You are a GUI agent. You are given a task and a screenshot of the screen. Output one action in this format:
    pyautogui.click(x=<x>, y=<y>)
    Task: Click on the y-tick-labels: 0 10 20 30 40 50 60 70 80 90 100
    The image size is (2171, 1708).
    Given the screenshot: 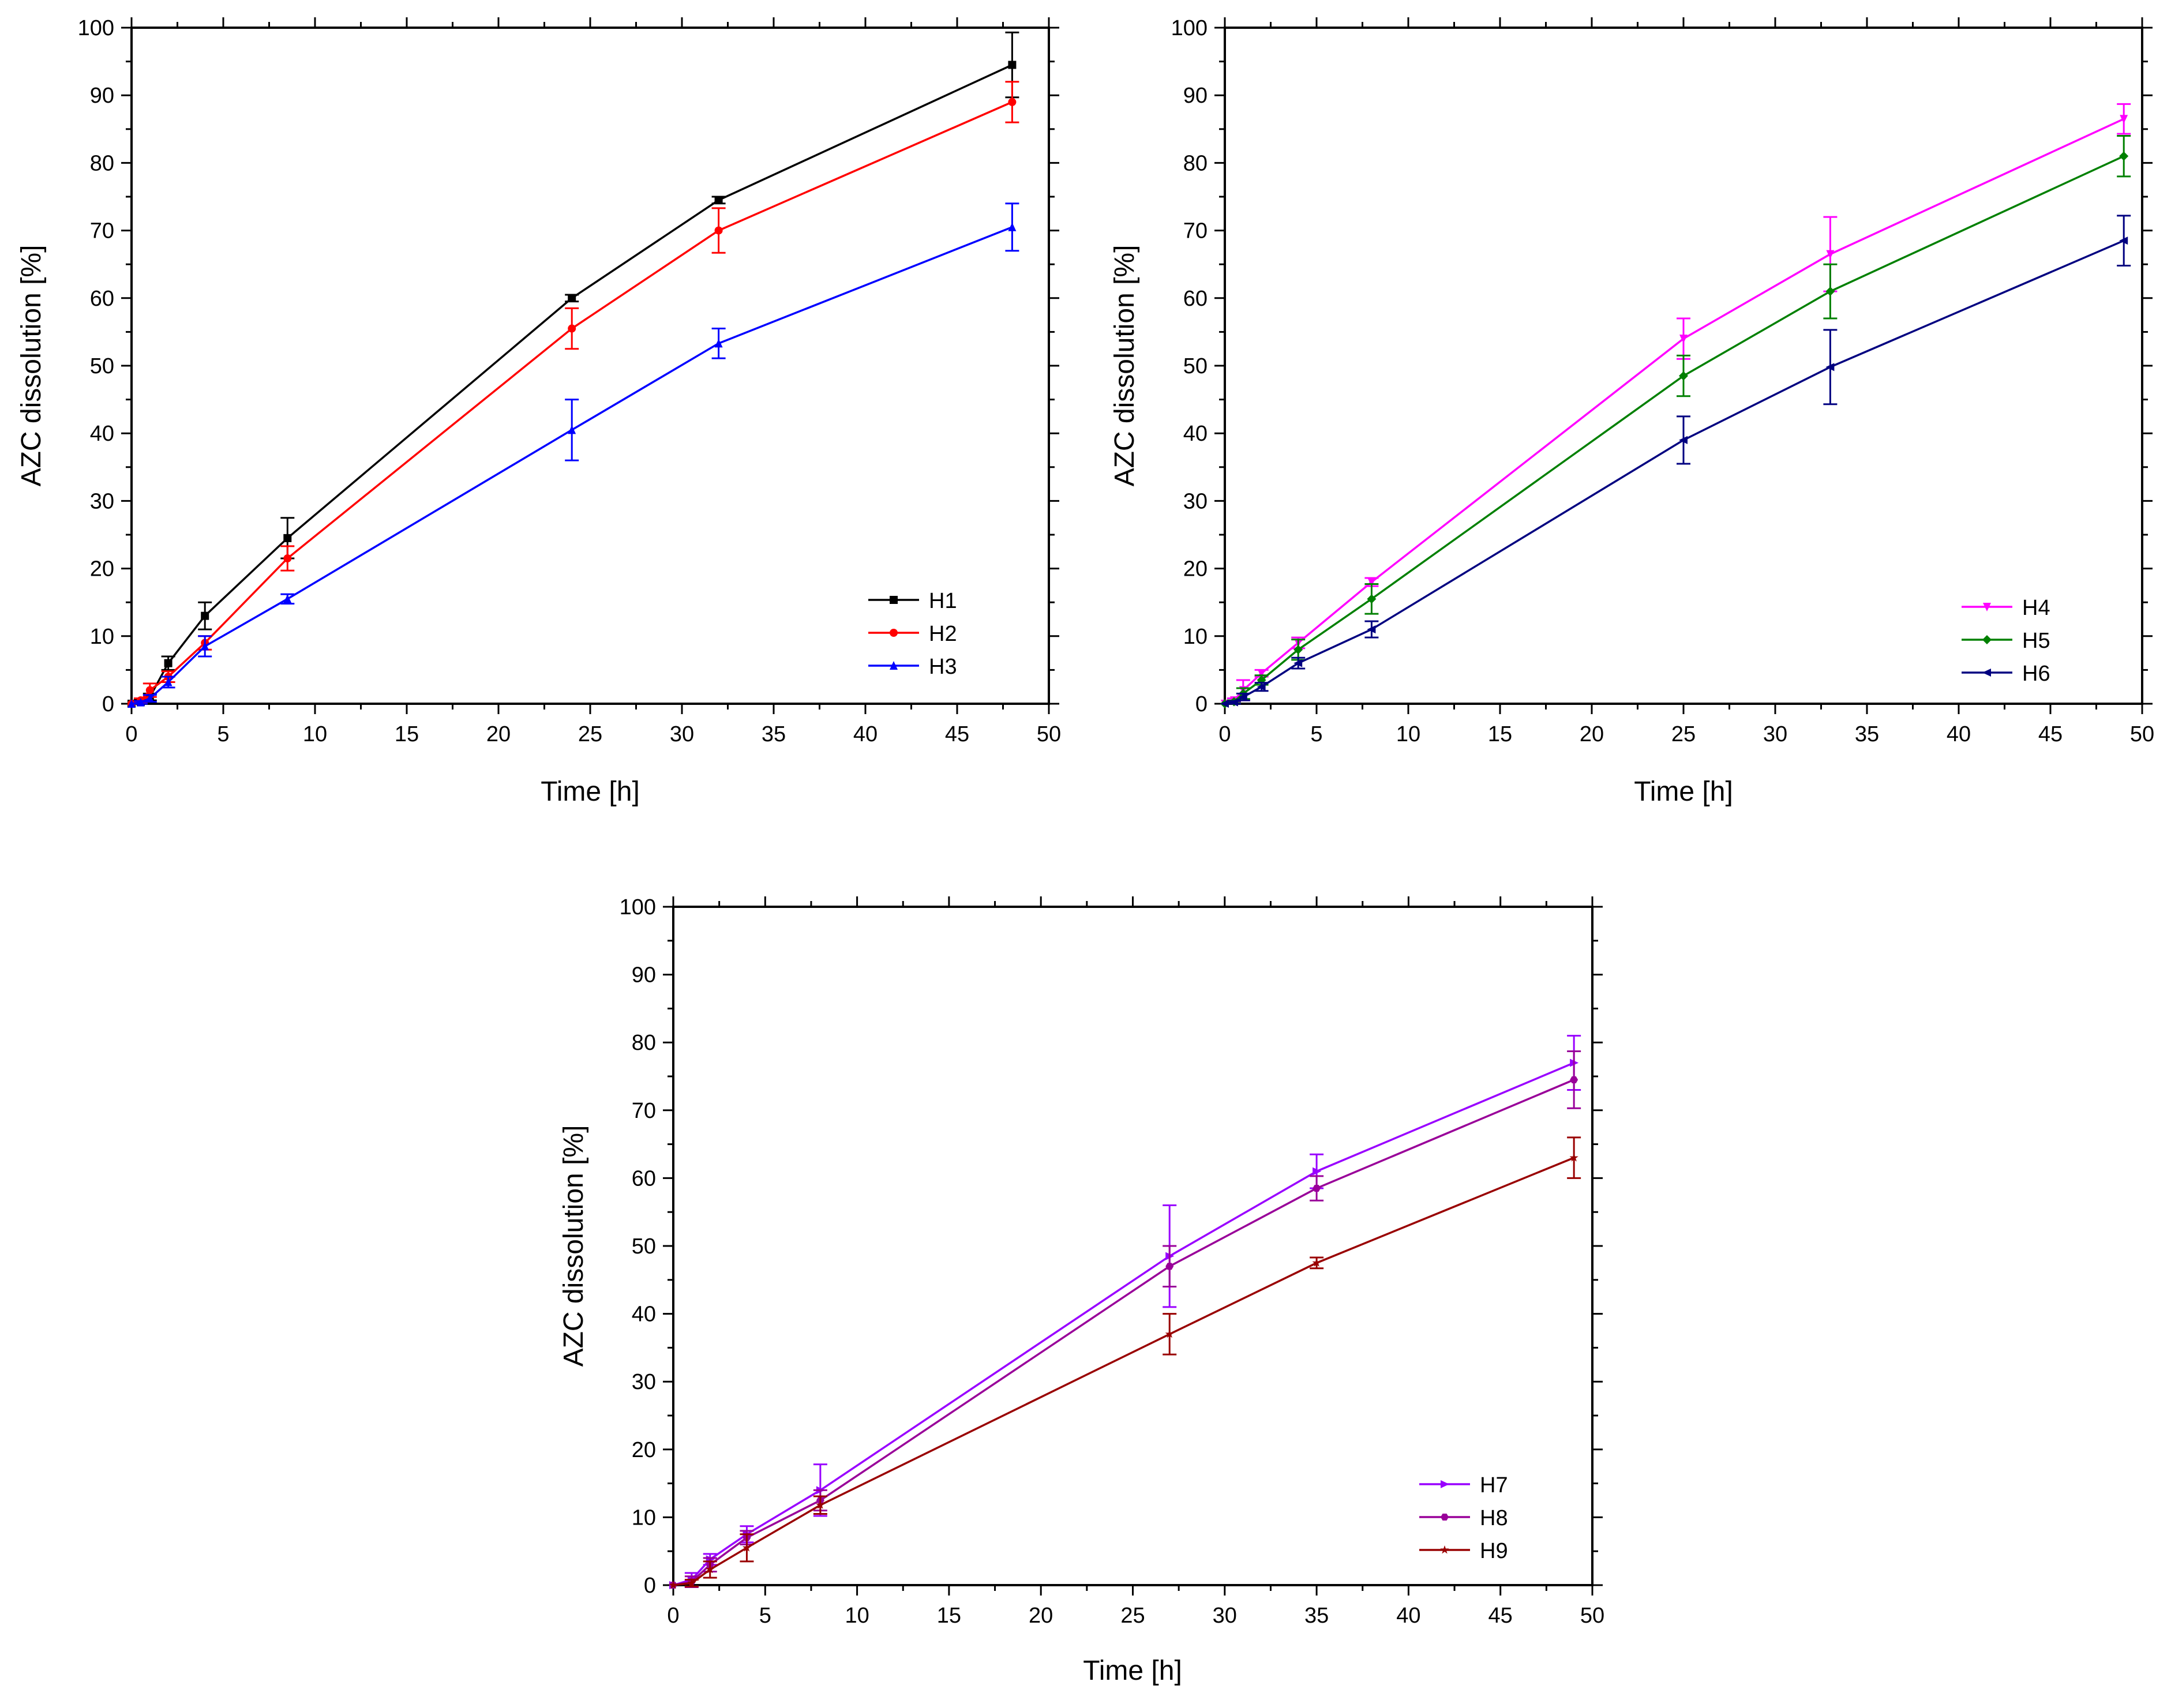 What is the action you would take?
    pyautogui.click(x=638, y=1247)
    